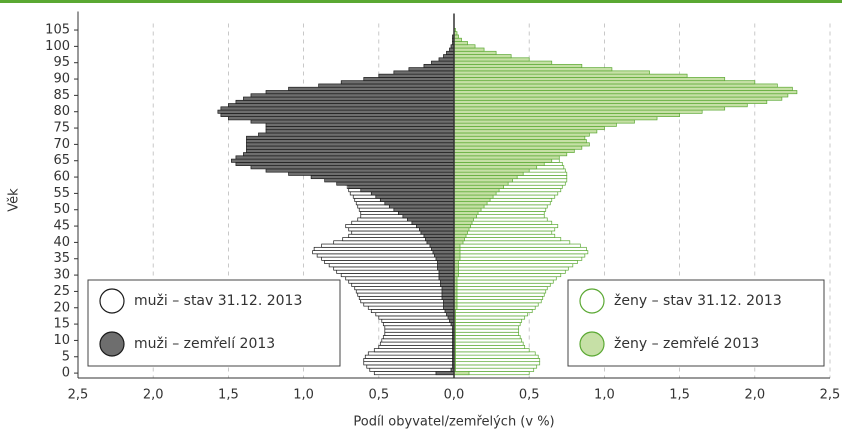  Describe the element at coordinates (61, 307) in the screenshot. I see `y-tick-label: 20` at that location.